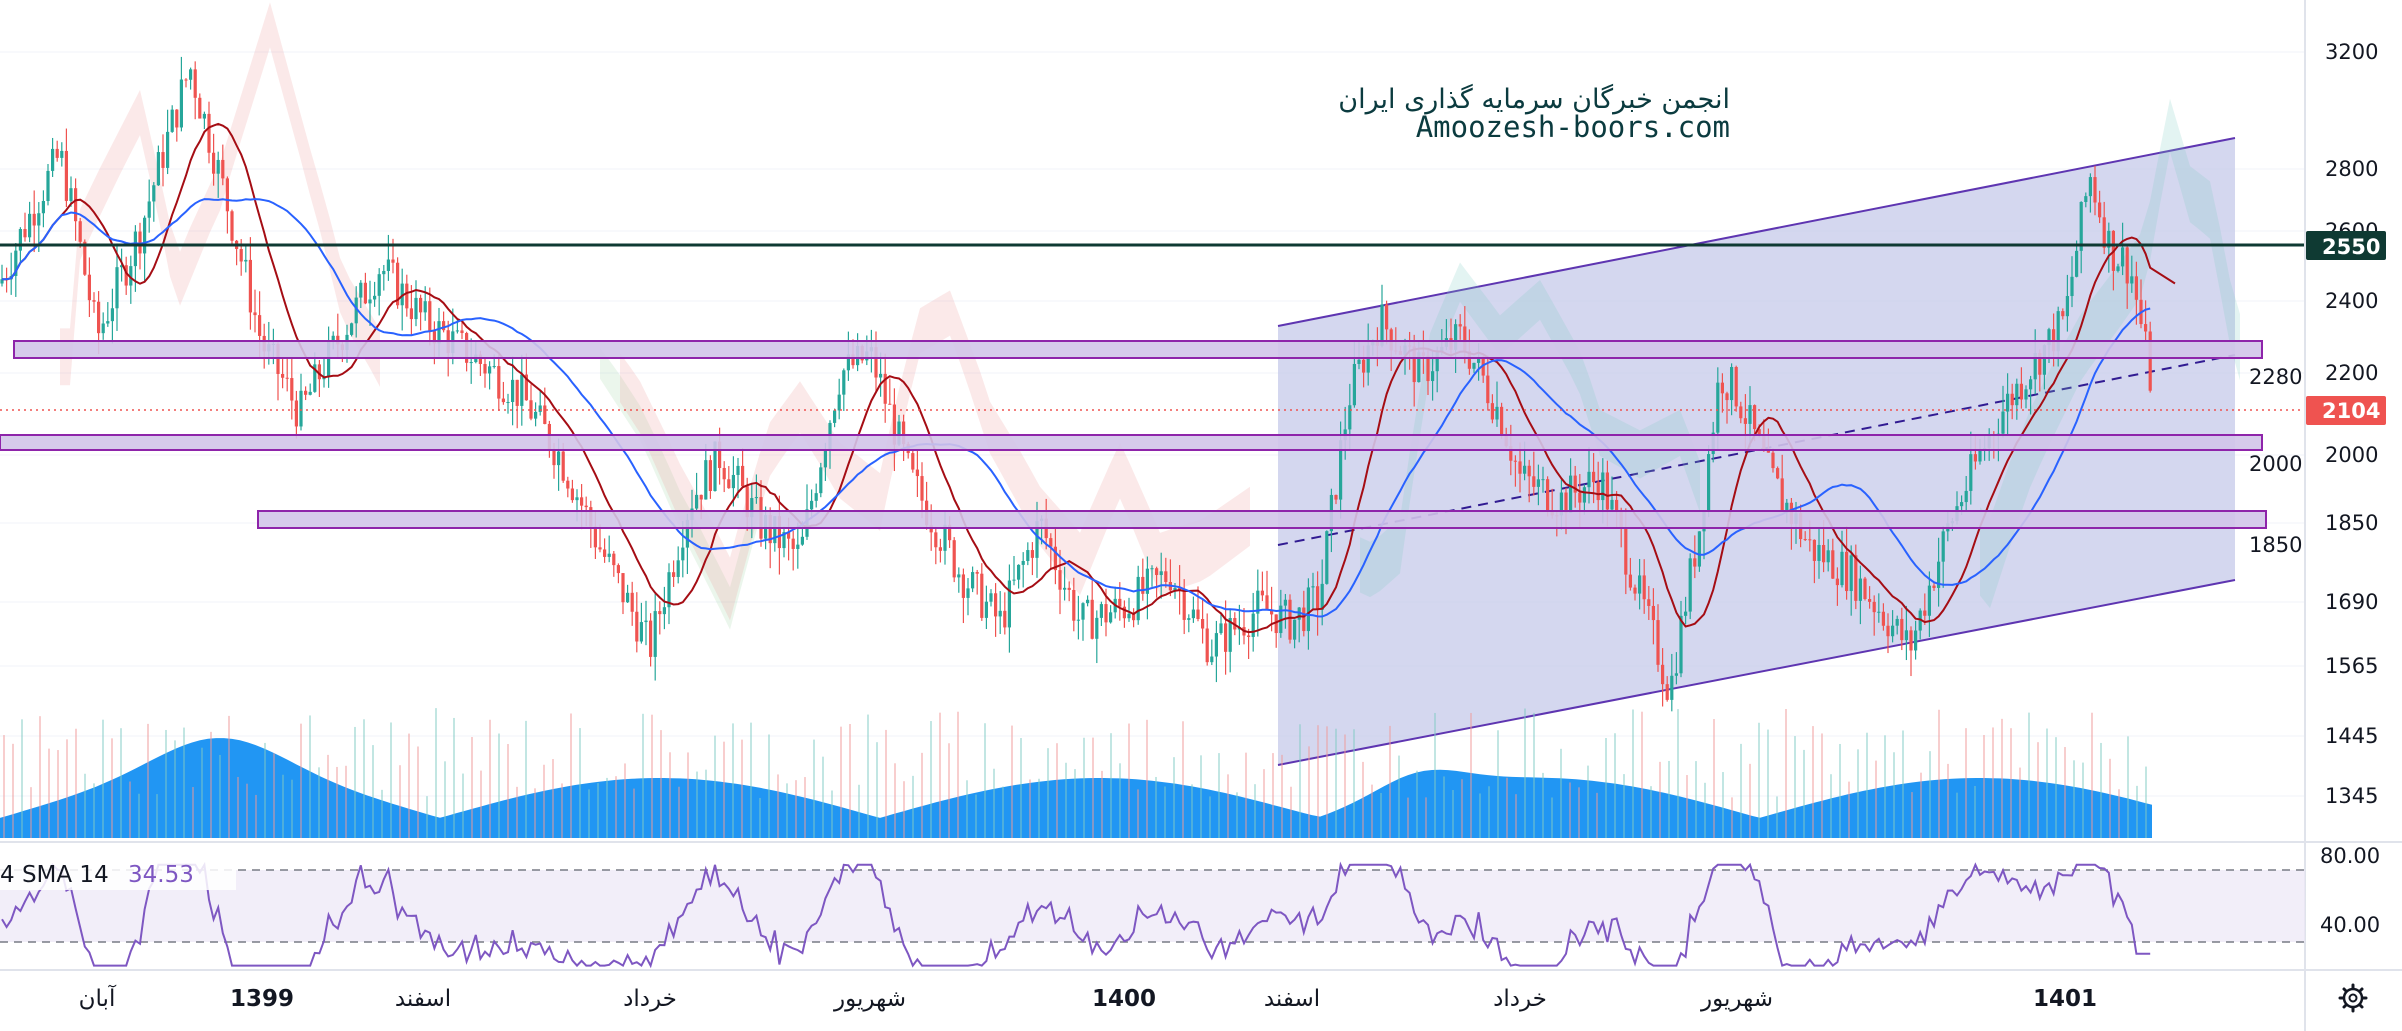  I want to click on channel-upper-line, so click(1756, 232).